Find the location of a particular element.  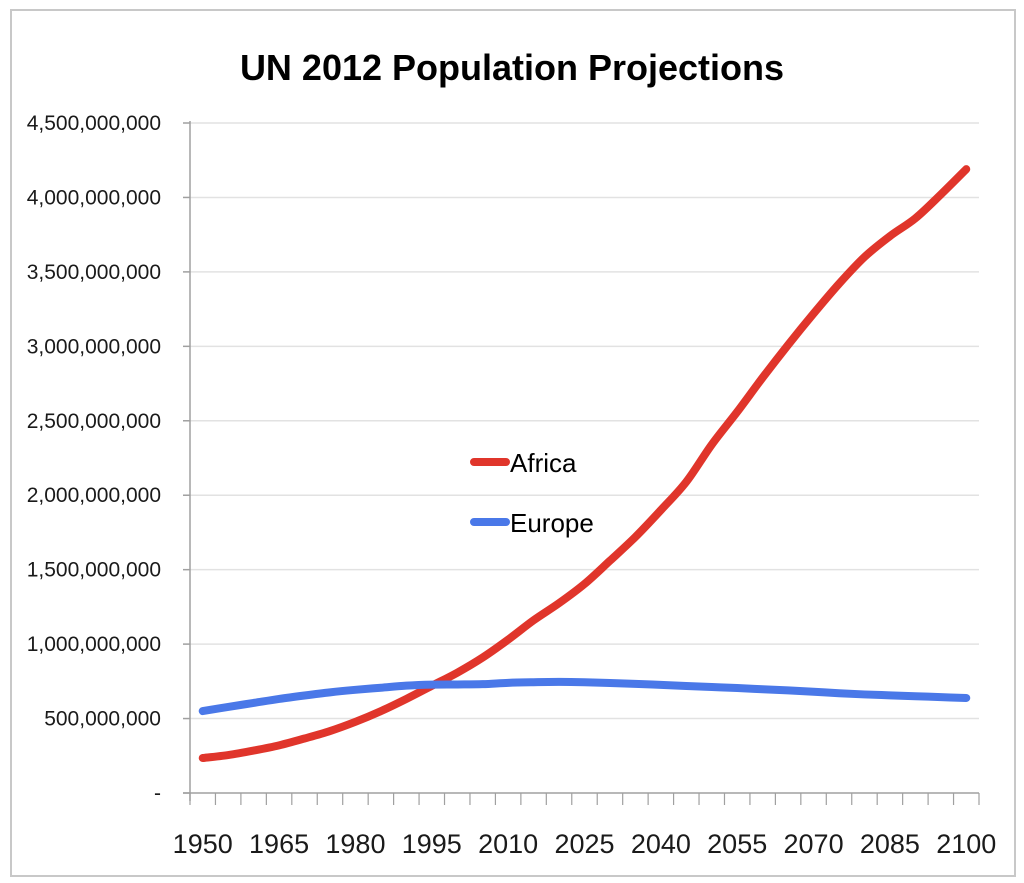

legend: Africa Europe is located at coordinates (532, 493).